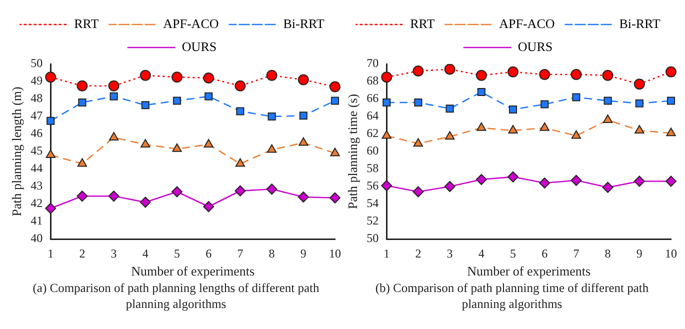 The height and width of the screenshot is (329, 685). Describe the element at coordinates (36, 168) in the screenshot. I see `y-tick-label: 44` at that location.